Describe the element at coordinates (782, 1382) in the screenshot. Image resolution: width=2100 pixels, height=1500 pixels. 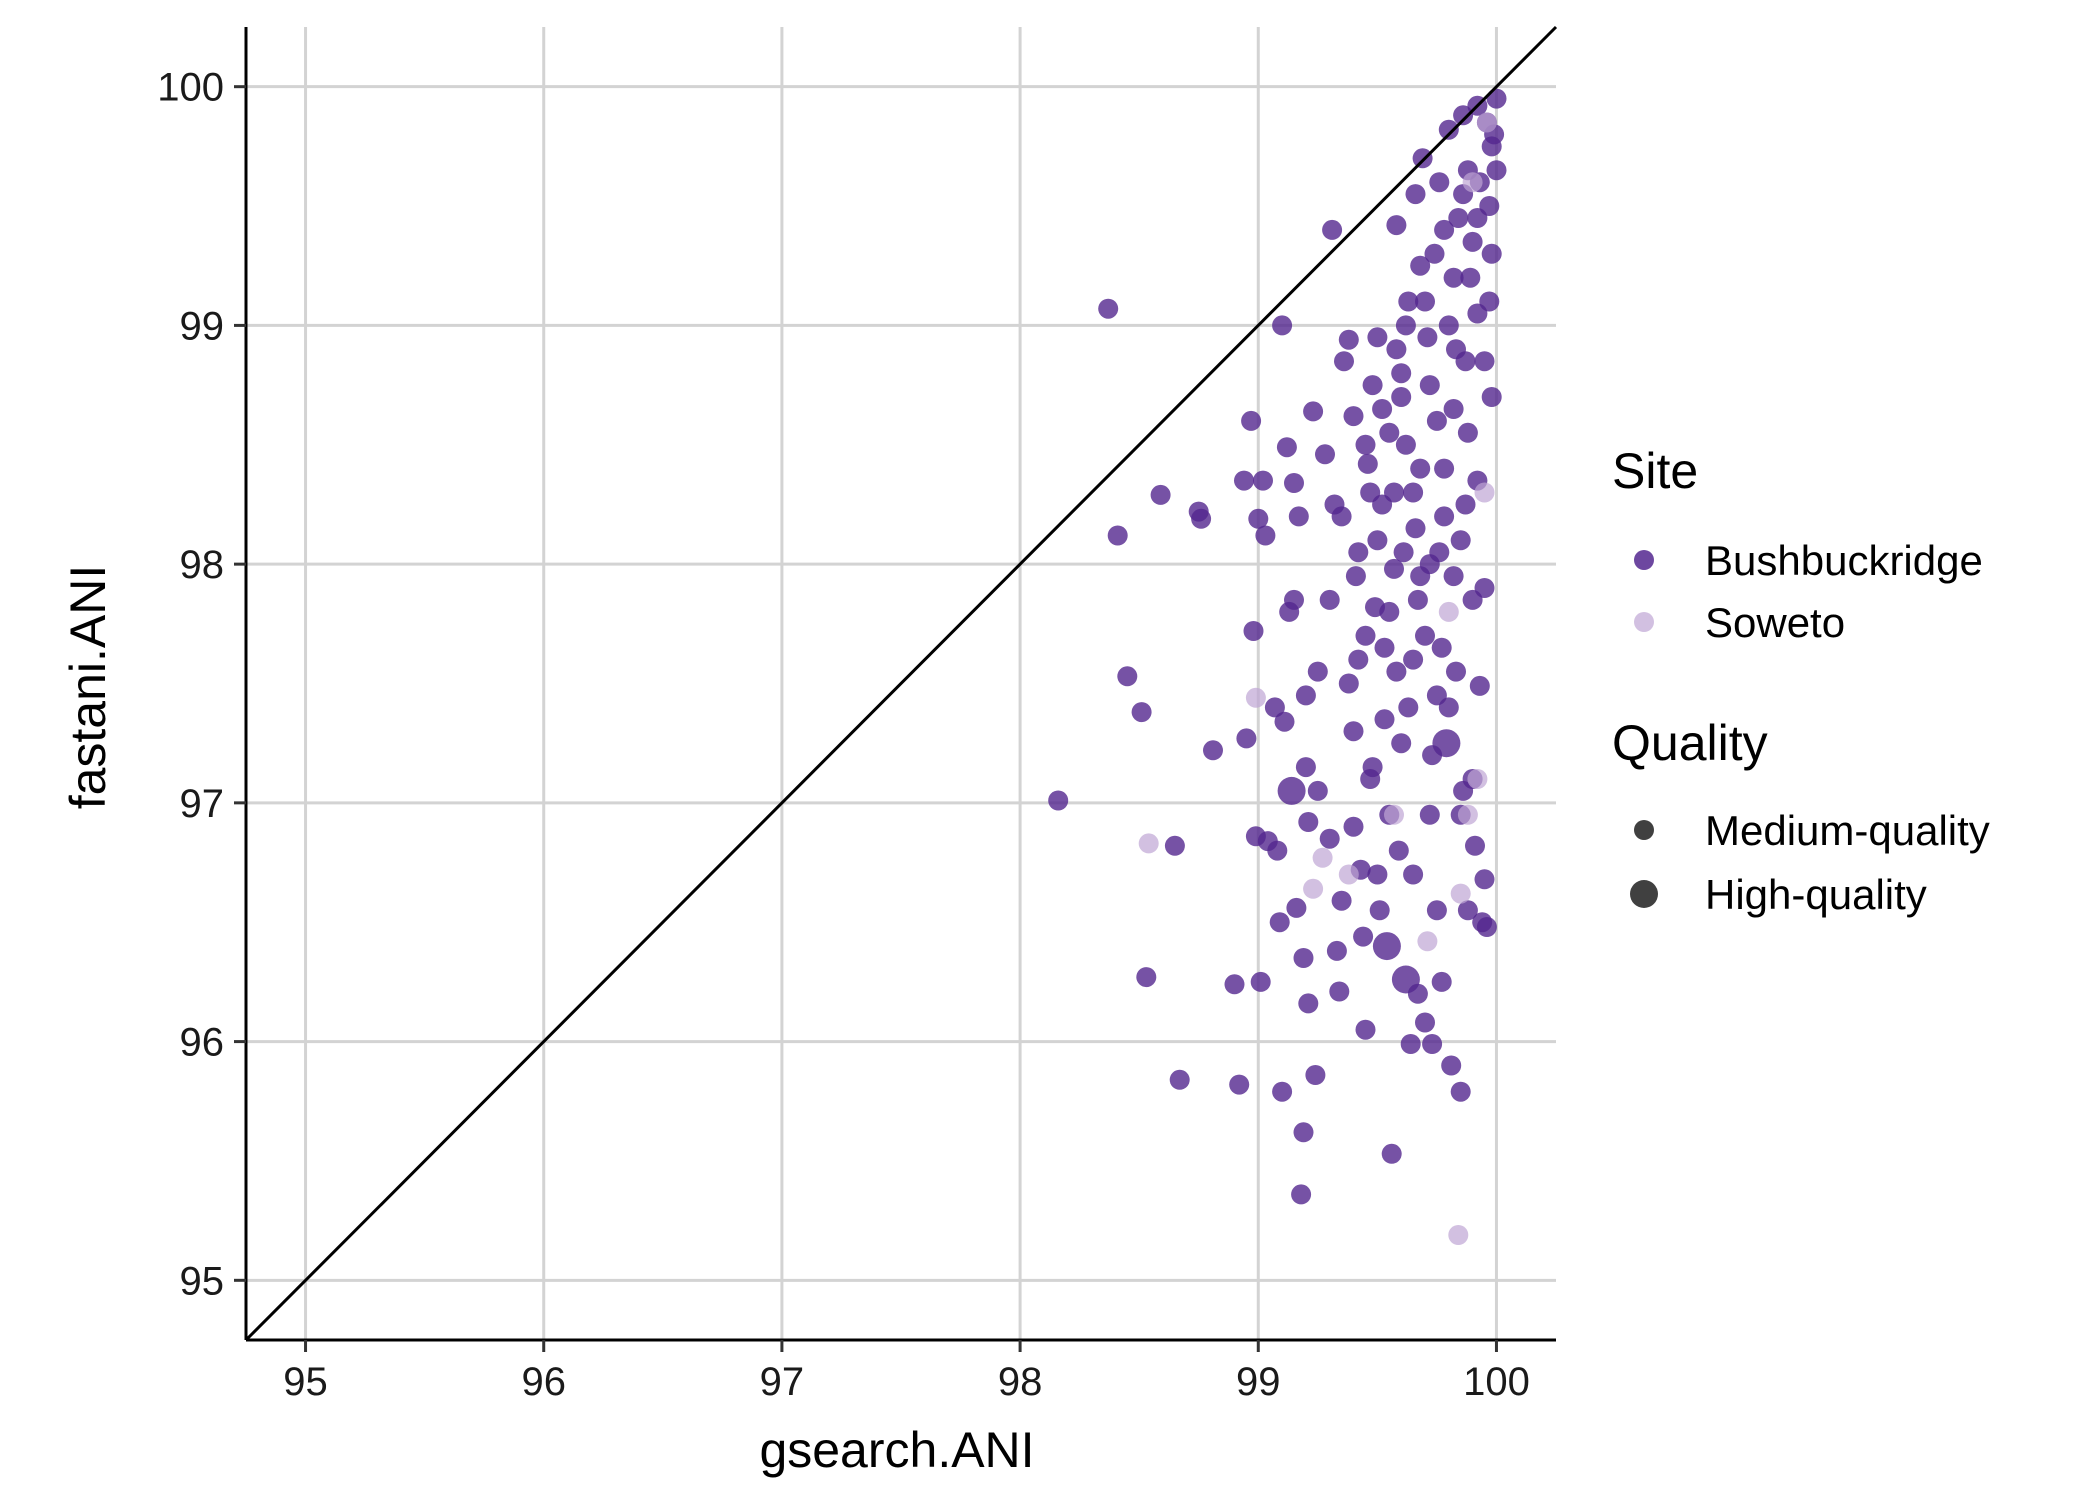
I see `x-tick-label: 97` at that location.